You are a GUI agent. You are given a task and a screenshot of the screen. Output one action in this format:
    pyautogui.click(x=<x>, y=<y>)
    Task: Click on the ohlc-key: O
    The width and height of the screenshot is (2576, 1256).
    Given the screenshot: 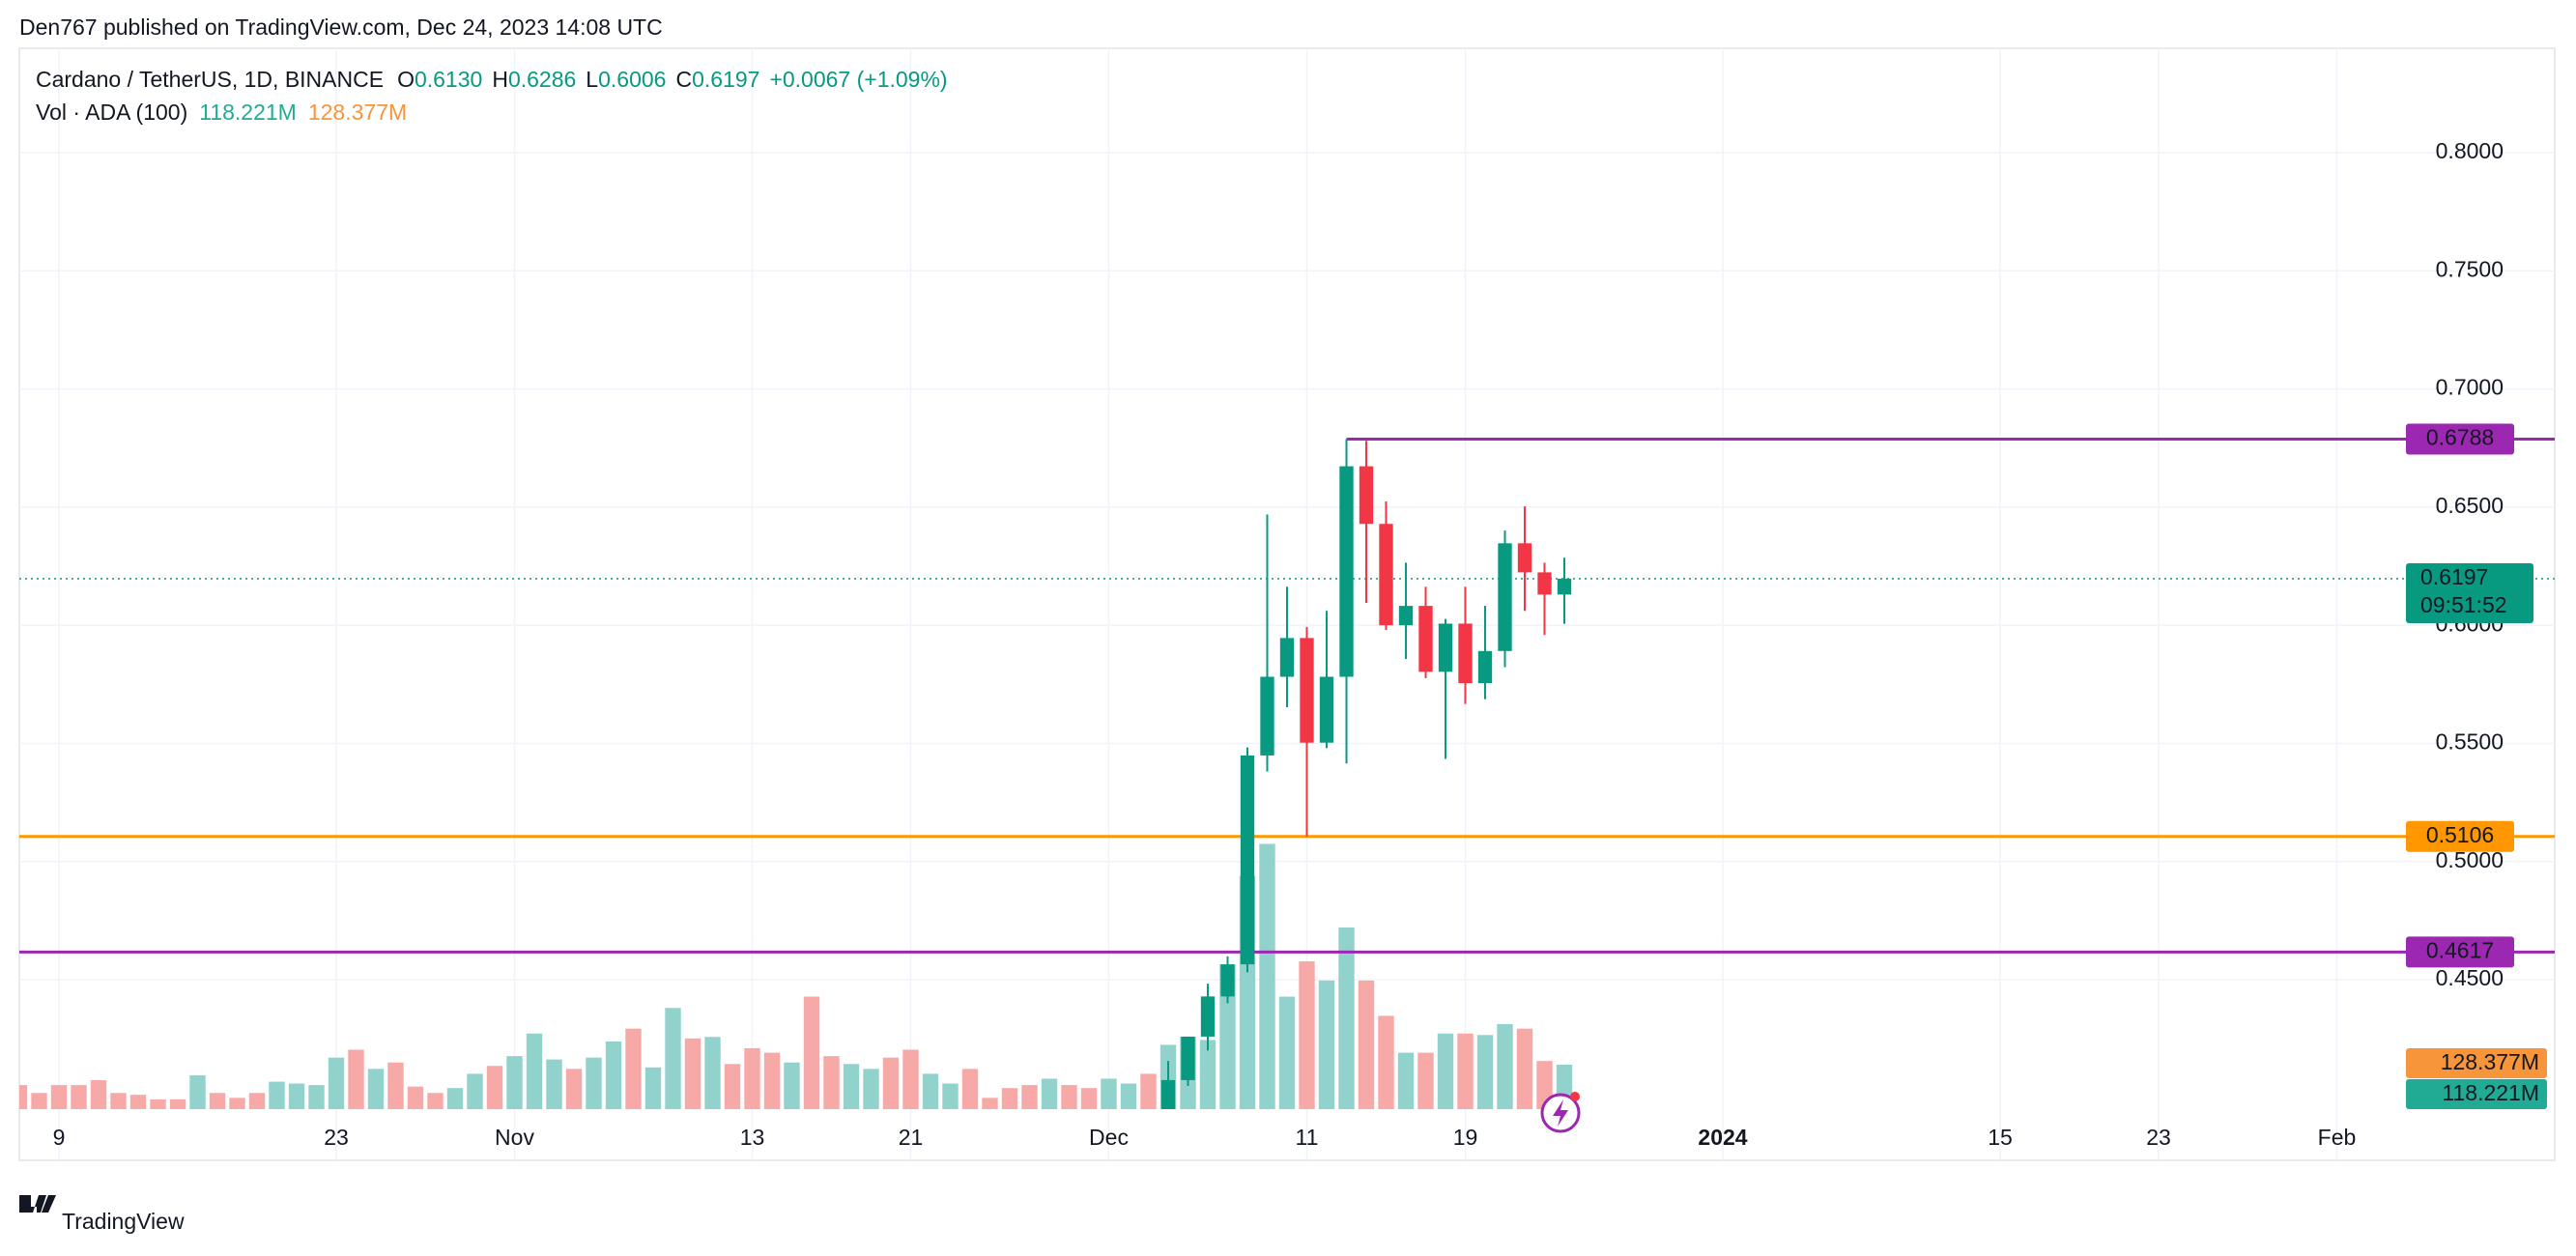 What is the action you would take?
    pyautogui.click(x=406, y=79)
    